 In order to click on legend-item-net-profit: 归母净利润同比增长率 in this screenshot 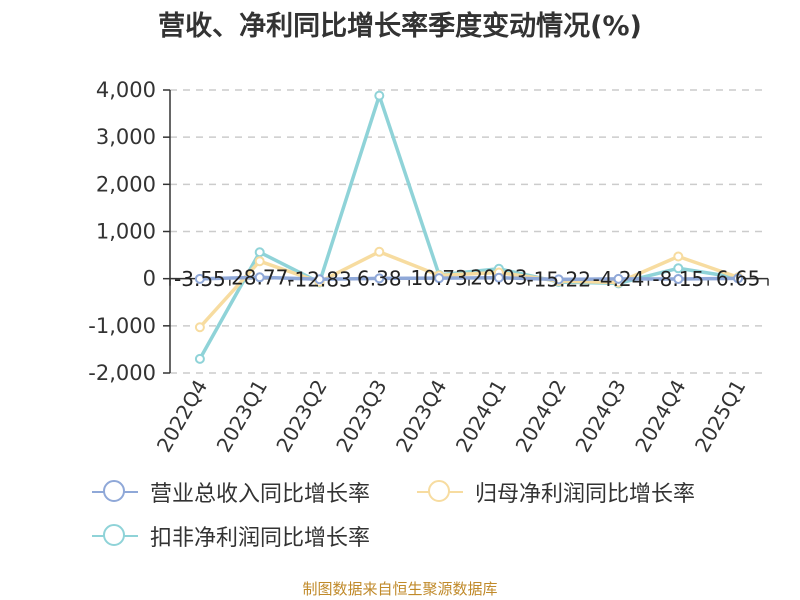, I will do `click(556, 492)`.